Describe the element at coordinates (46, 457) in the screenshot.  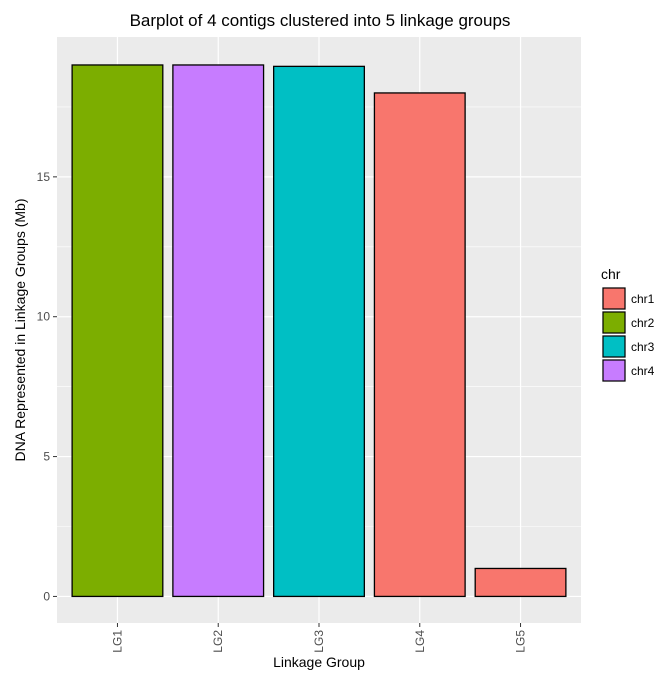
I see `y-tick-label: 5` at that location.